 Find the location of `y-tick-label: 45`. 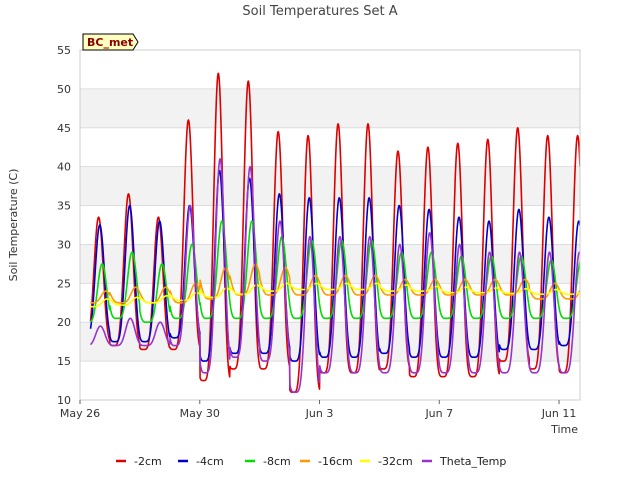

y-tick-label: 45 is located at coordinates (64, 128).